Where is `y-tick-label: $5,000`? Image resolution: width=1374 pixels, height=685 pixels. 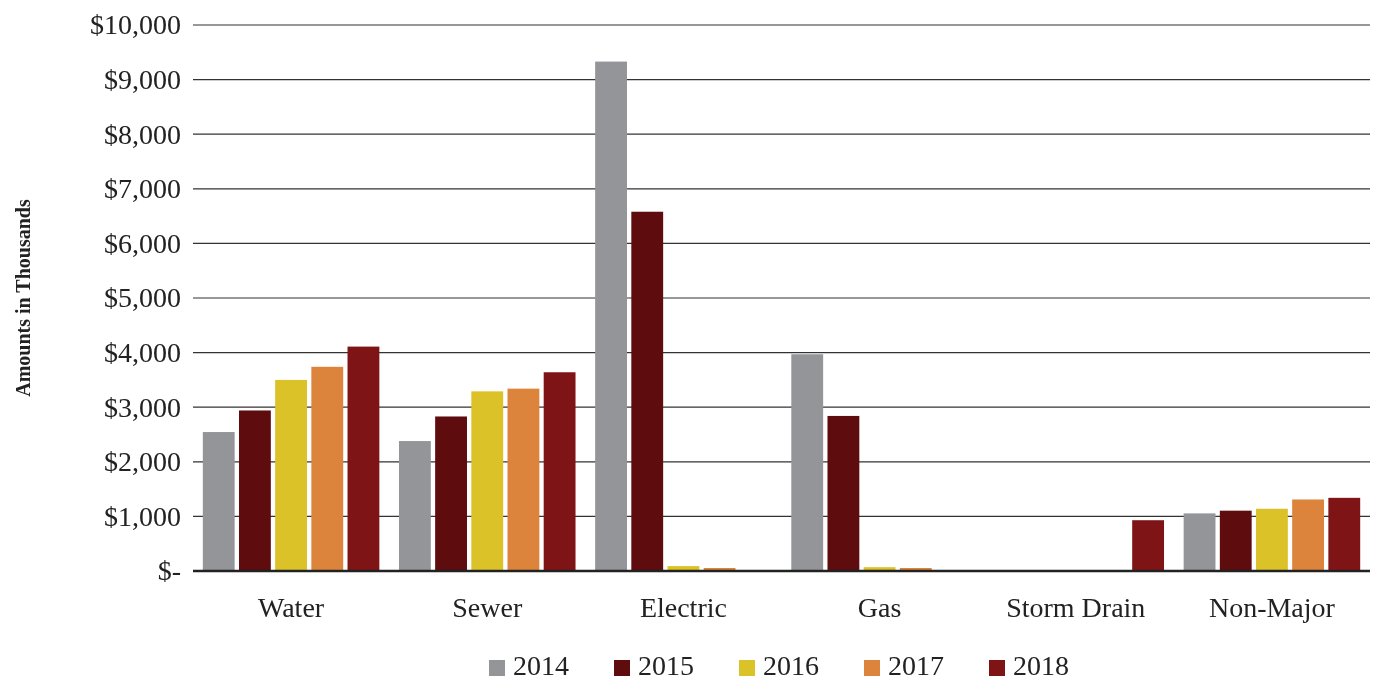
y-tick-label: $5,000 is located at coordinates (142, 298).